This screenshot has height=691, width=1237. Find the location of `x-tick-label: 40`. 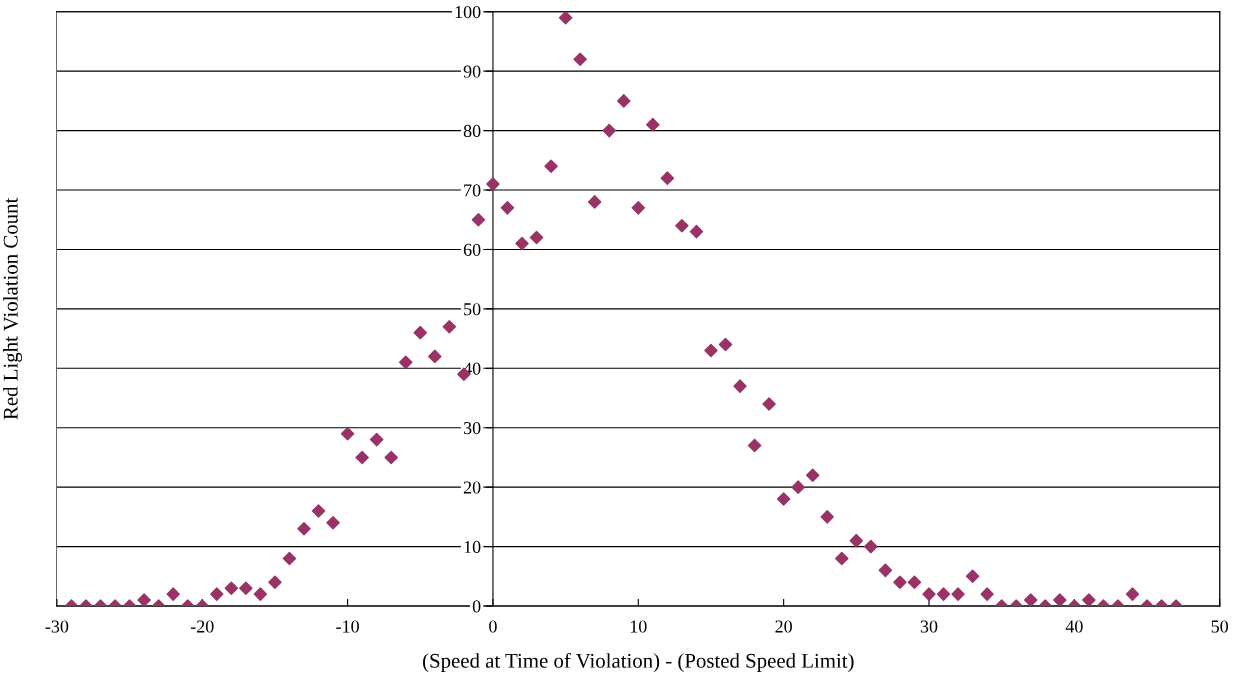

x-tick-label: 40 is located at coordinates (1074, 626).